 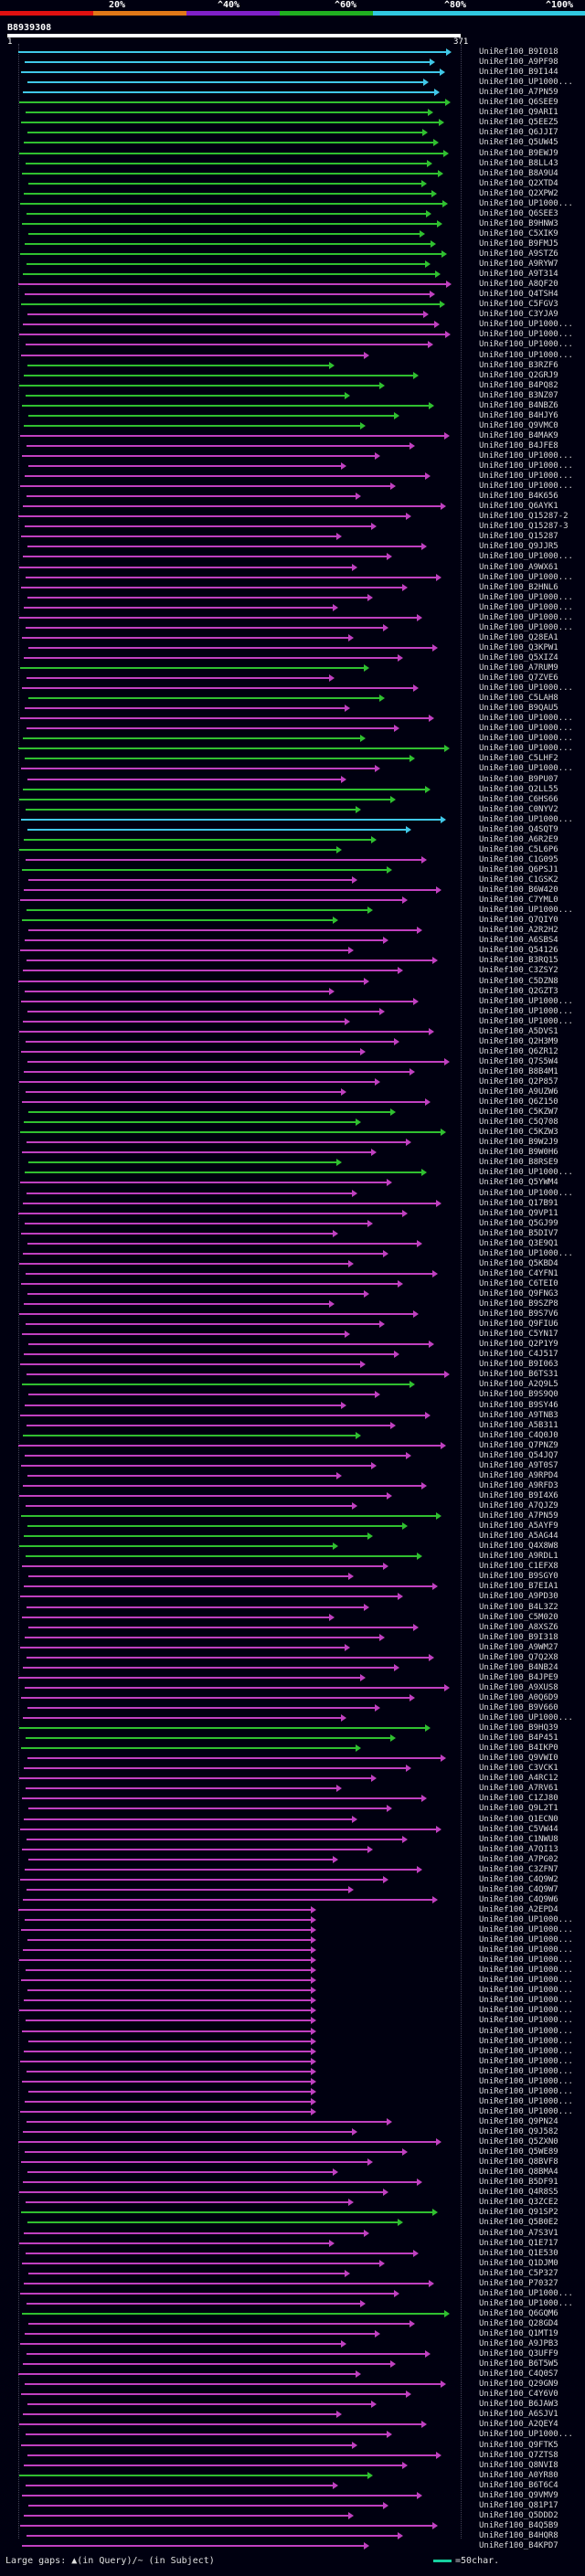 I want to click on hit-accession-link: UniRef100_A9RFD3, so click(x=518, y=1485).